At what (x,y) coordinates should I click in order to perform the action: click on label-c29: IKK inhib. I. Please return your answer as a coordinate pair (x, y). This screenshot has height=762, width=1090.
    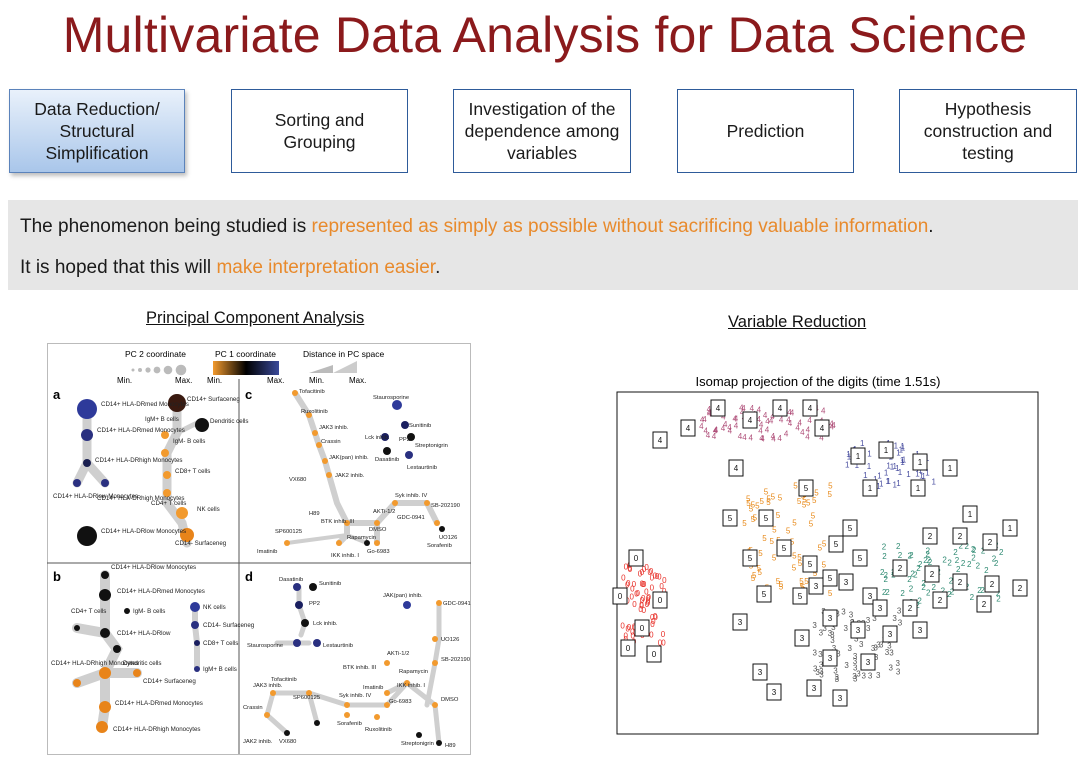
    Looking at the image, I should click on (345, 556).